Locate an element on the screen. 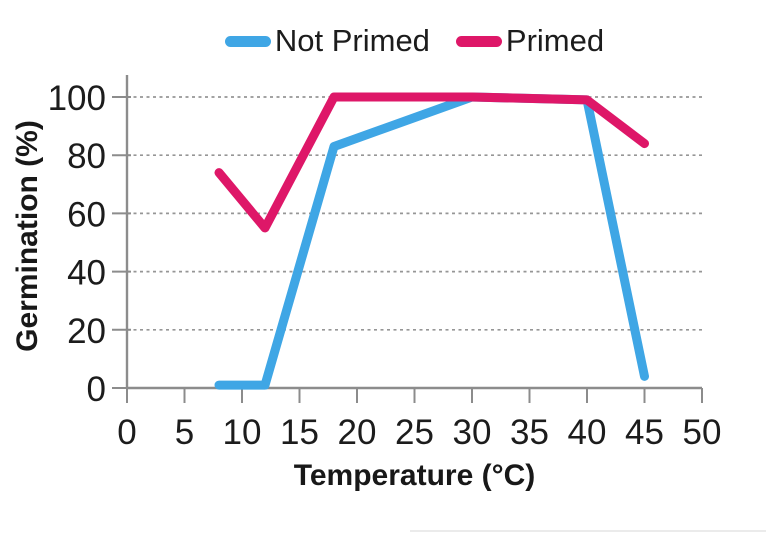  x-axis-title: Temperature (°C) is located at coordinates (414, 475).